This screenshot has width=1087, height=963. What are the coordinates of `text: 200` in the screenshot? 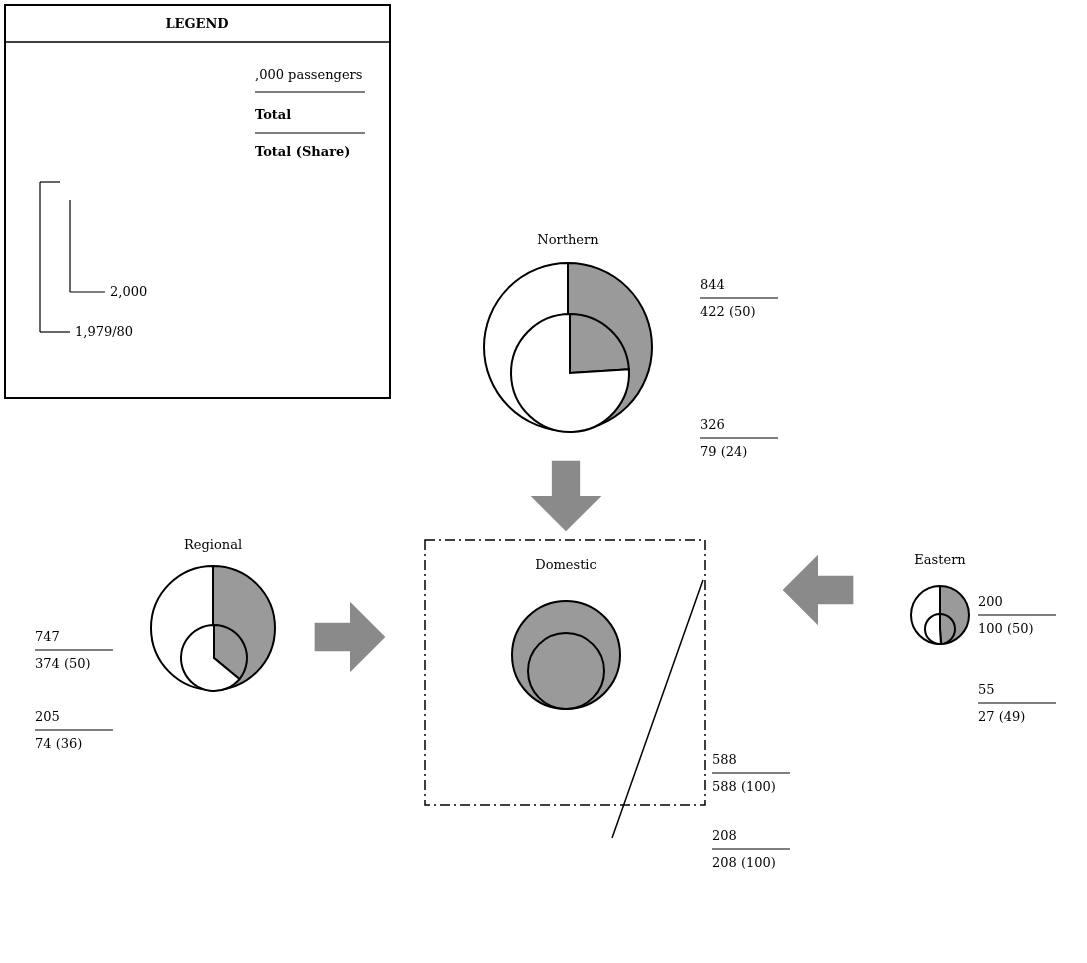 It's located at (990, 601).